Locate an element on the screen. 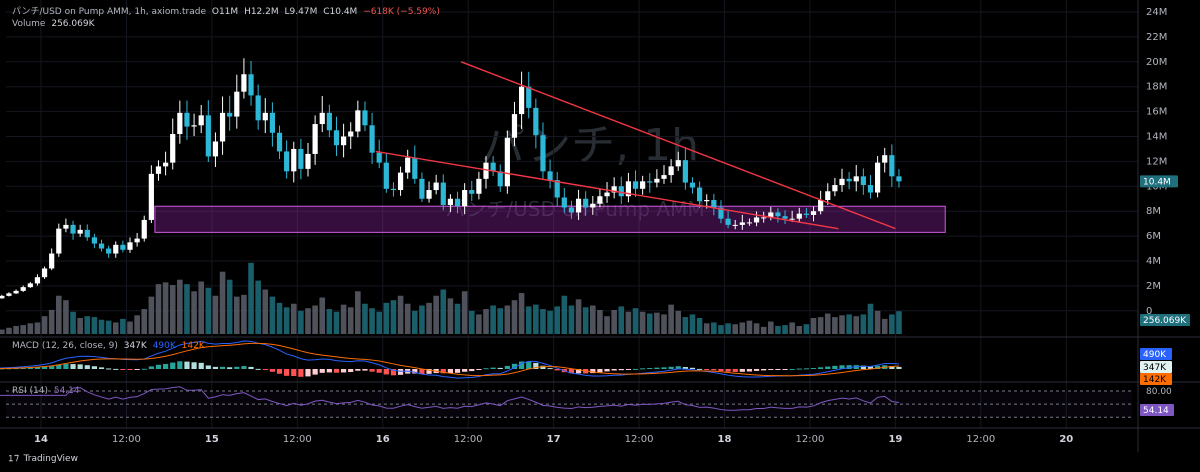  macd-value-2: 490K is located at coordinates (164, 346).